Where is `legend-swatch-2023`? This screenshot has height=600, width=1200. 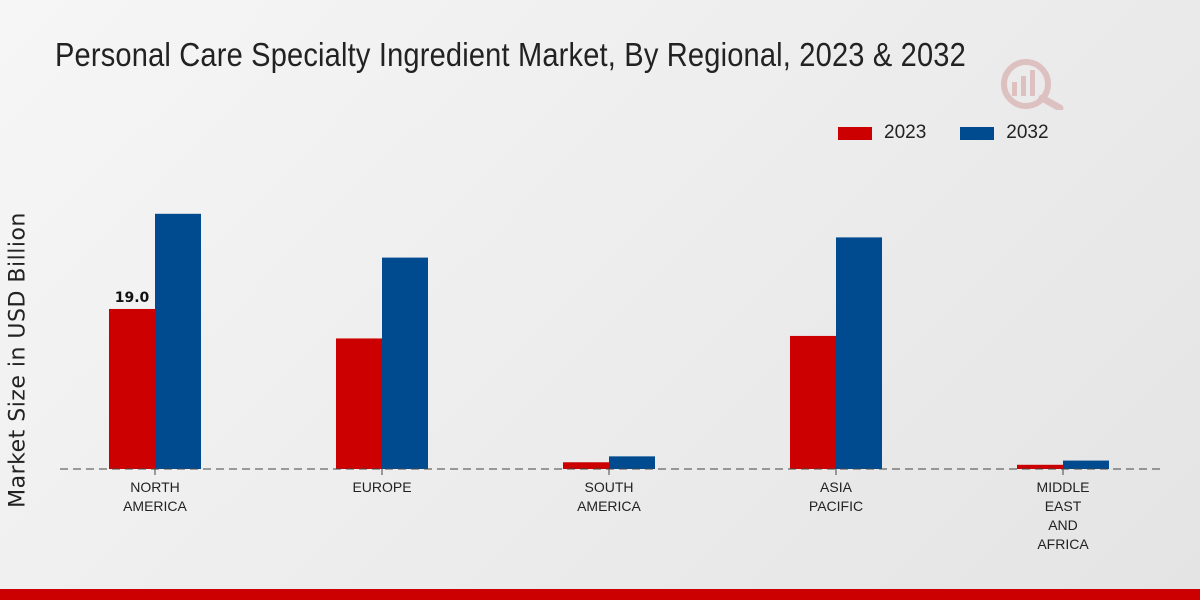
legend-swatch-2023 is located at coordinates (855, 133).